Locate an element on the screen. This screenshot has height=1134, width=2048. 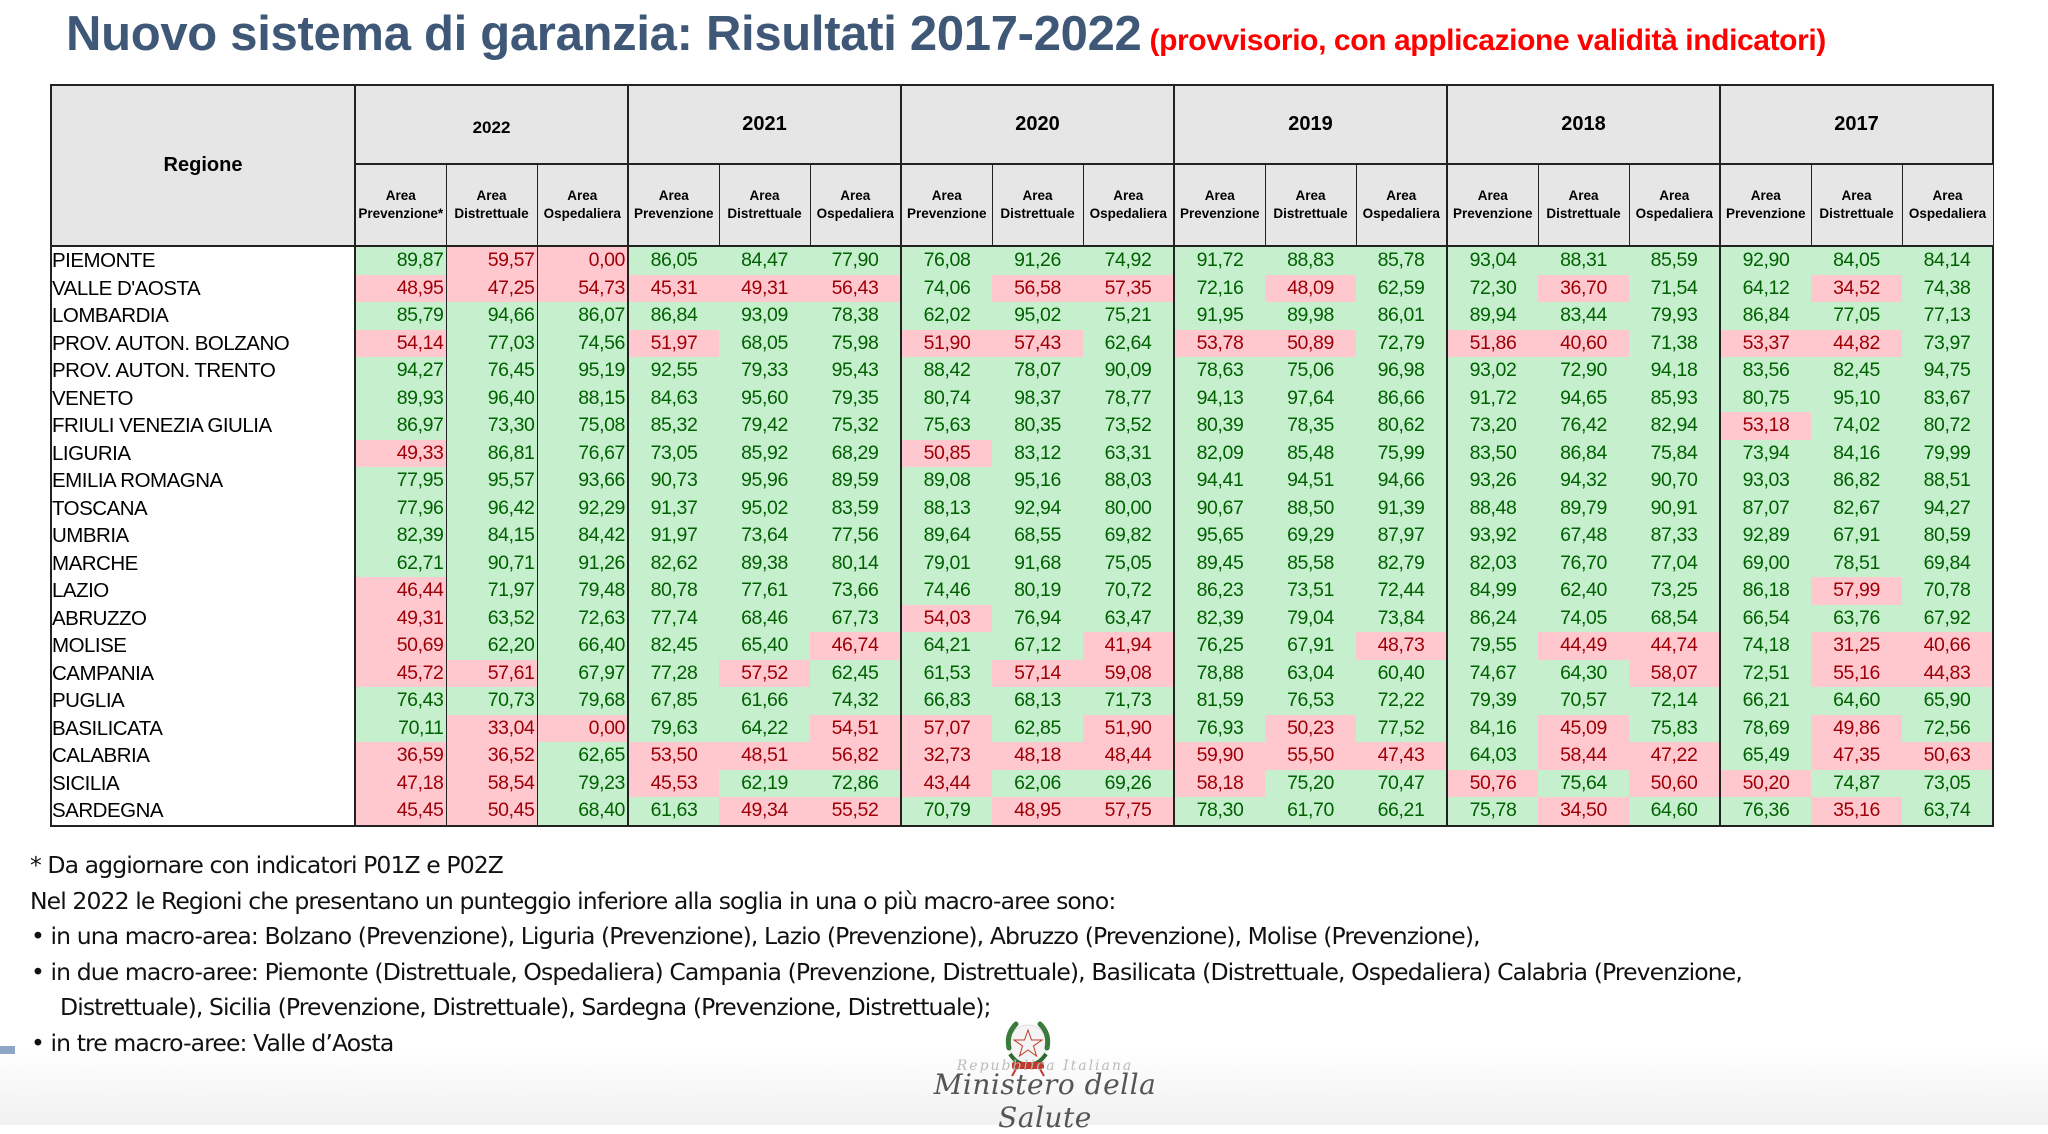
score-cell: 61,53 is located at coordinates (946, 673).